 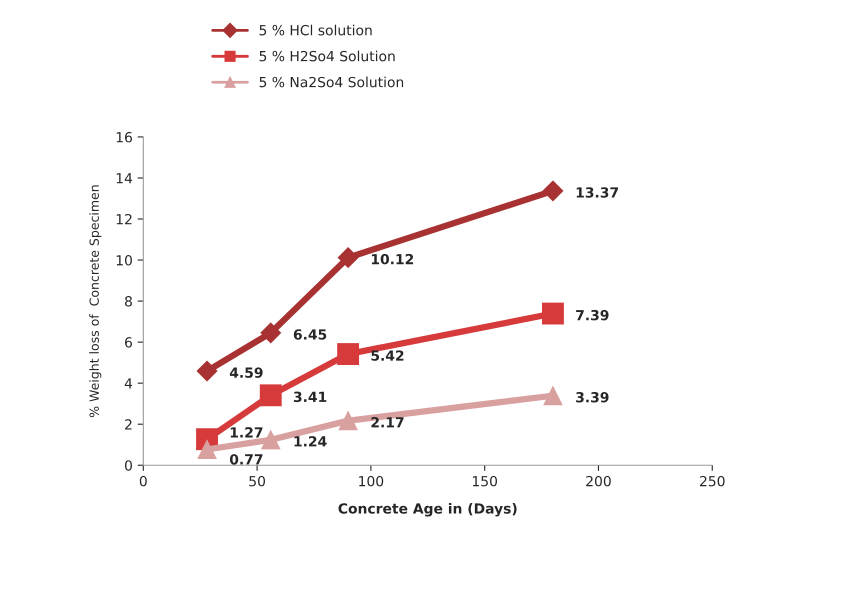 What do you see at coordinates (128, 424) in the screenshot?
I see `y-tick-label: 2` at bounding box center [128, 424].